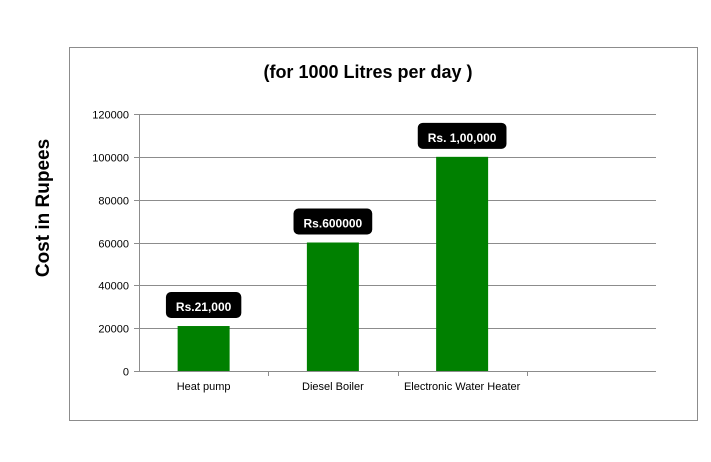 The height and width of the screenshot is (462, 711). I want to click on data-label: Rs.21,000, so click(204, 307).